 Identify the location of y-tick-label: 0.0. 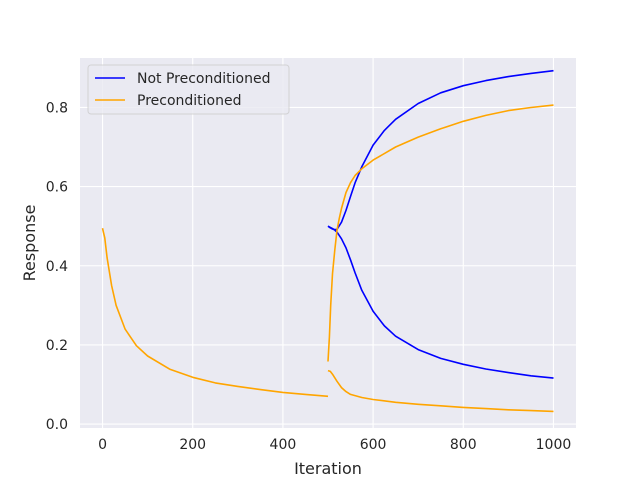
(57, 425).